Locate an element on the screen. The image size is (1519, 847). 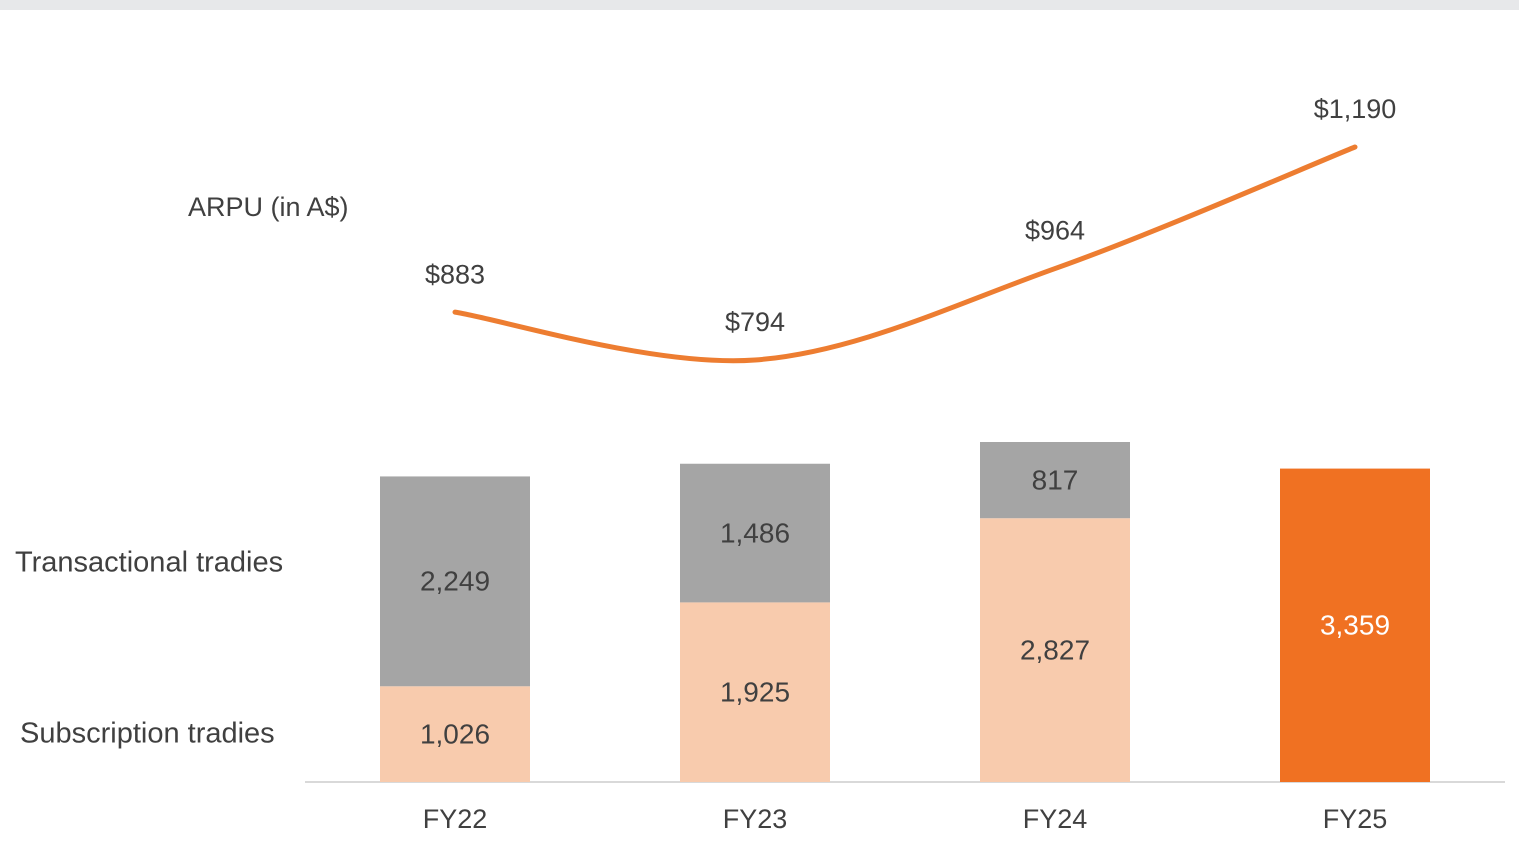
bar-value-label: 1,486 is located at coordinates (755, 532).